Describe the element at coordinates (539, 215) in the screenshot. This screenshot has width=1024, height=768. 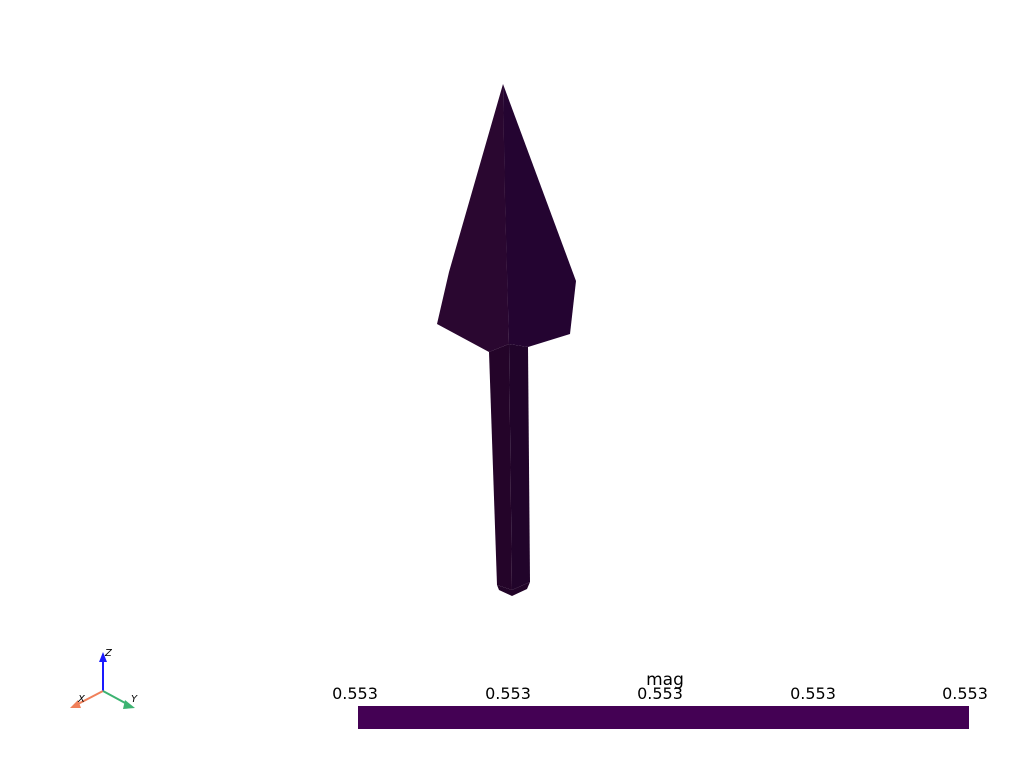
I see `arrow-head-right-face` at that location.